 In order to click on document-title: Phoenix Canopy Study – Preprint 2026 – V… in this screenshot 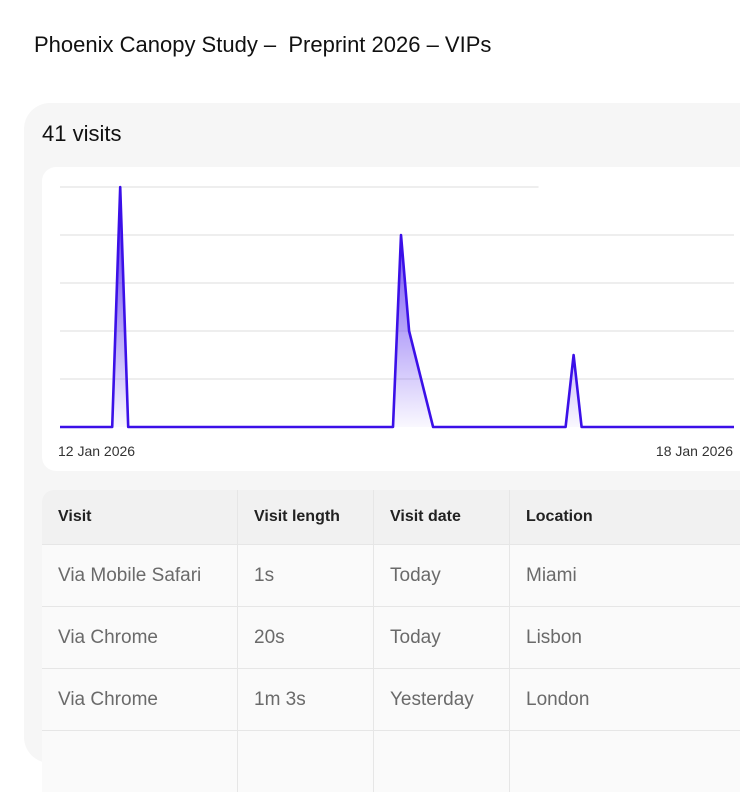, I will do `click(263, 44)`.